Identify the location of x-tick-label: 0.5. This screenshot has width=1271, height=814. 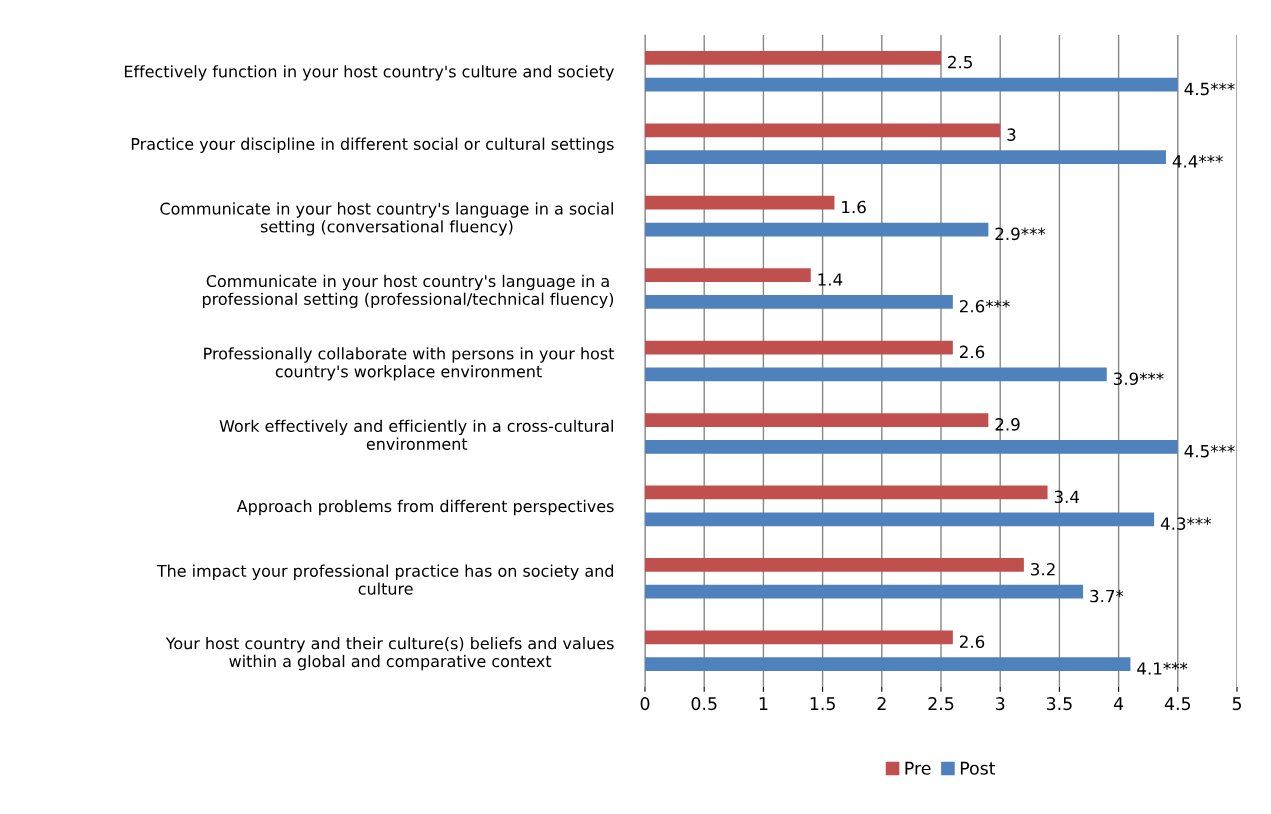
(704, 704).